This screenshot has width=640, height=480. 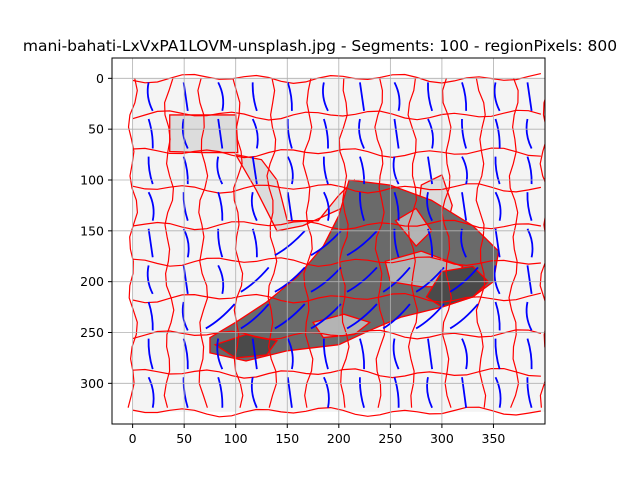 What do you see at coordinates (236, 438) in the screenshot?
I see `x-tick-label: 100` at bounding box center [236, 438].